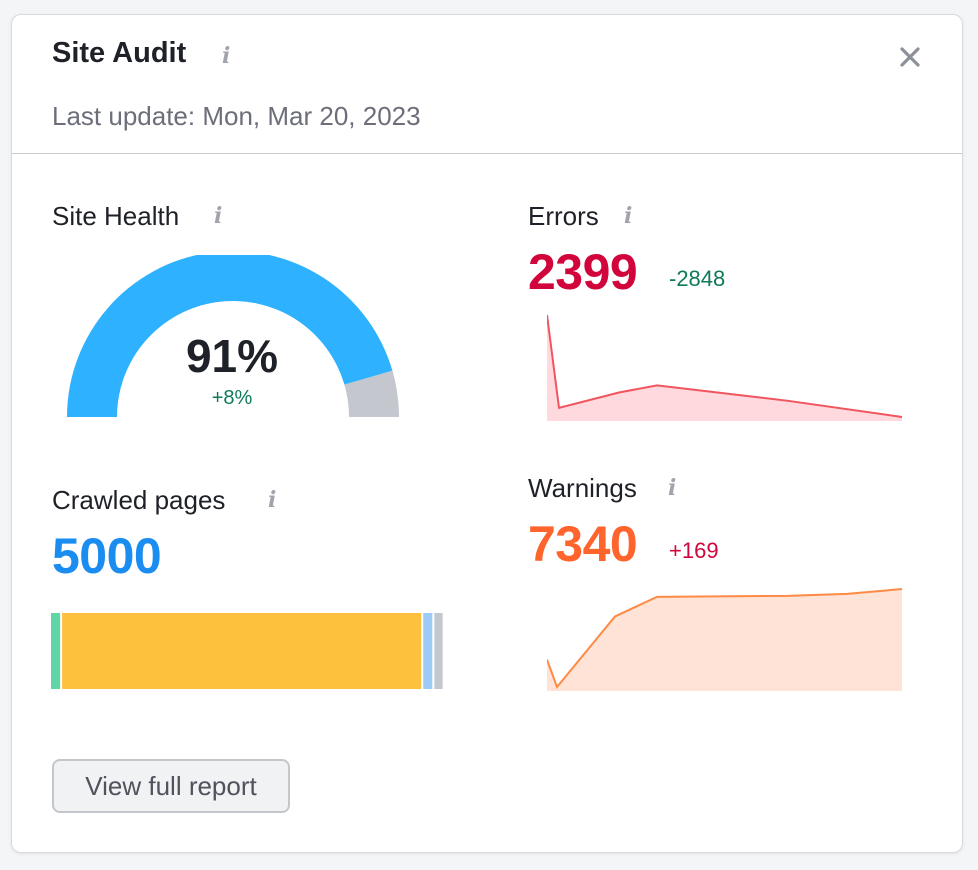  Describe the element at coordinates (236, 116) in the screenshot. I see `last-update-text: Last update: Mon, Mar 20, 2023` at that location.